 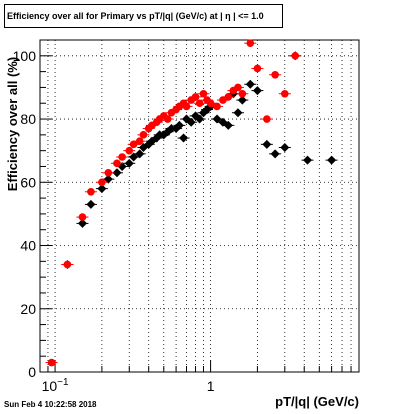 What do you see at coordinates (32, 372) in the screenshot?
I see `y-tick-label: 0` at bounding box center [32, 372].